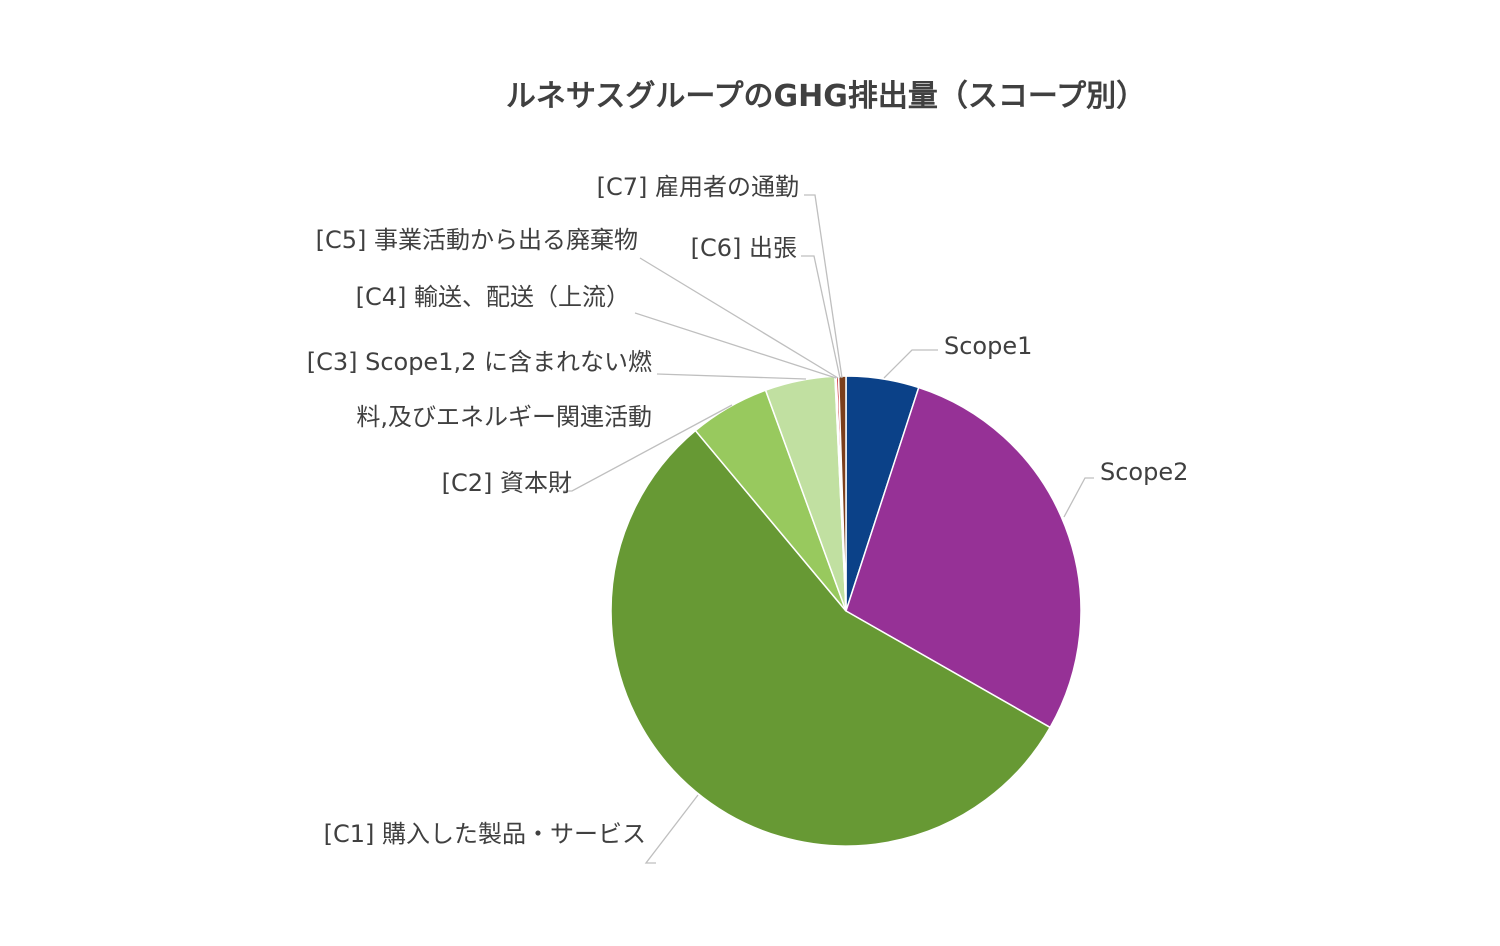 This screenshot has height=946, width=1500. I want to click on slice-label: Scope1, so click(988, 346).